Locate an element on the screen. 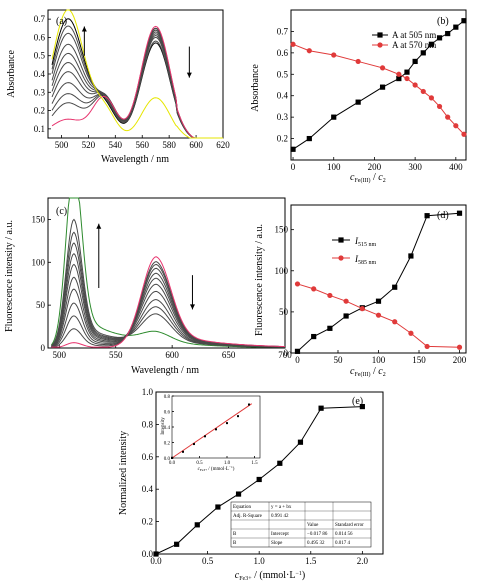 Image resolution: width=501 pixels, height=588 pixels. panel-label: (e) is located at coordinates (357, 401).